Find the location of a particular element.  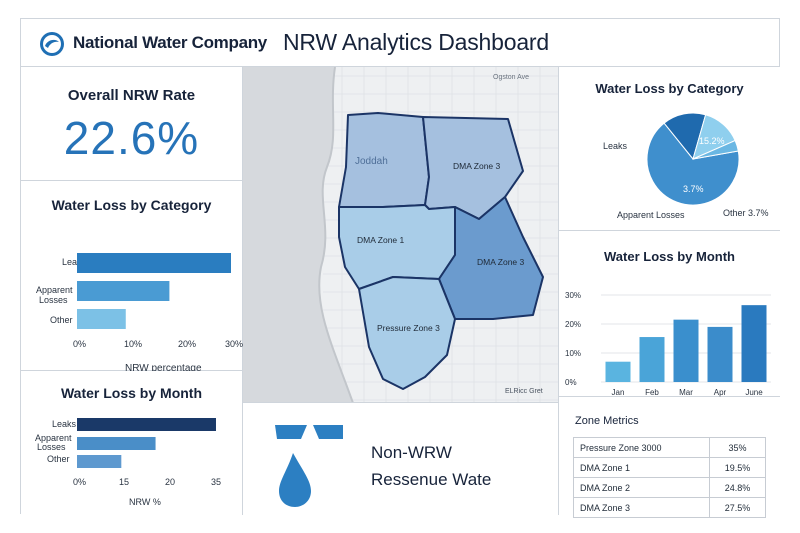

zone-name: DMA Zone 3 is located at coordinates (641, 507).